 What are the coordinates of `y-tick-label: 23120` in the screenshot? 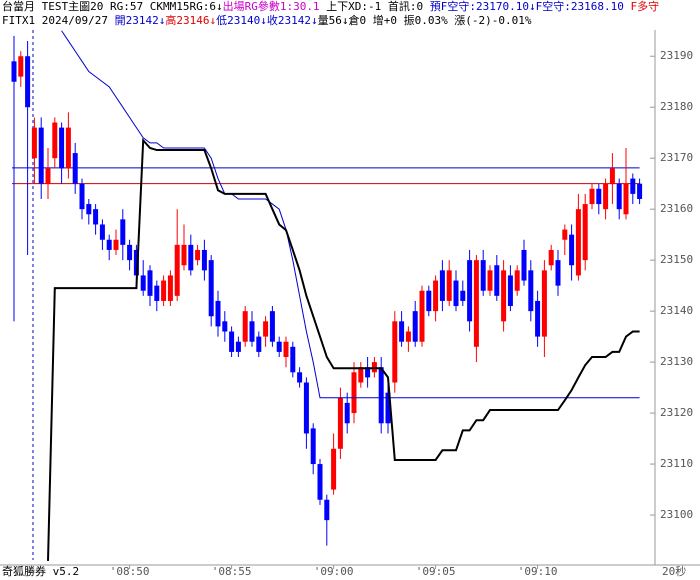 It's located at (676, 412).